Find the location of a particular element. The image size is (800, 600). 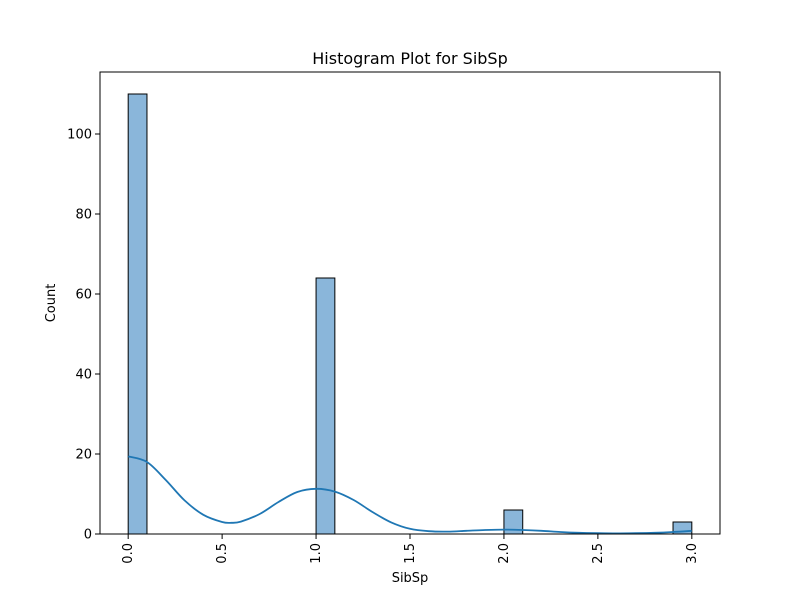

kde-layer is located at coordinates (409, 495).